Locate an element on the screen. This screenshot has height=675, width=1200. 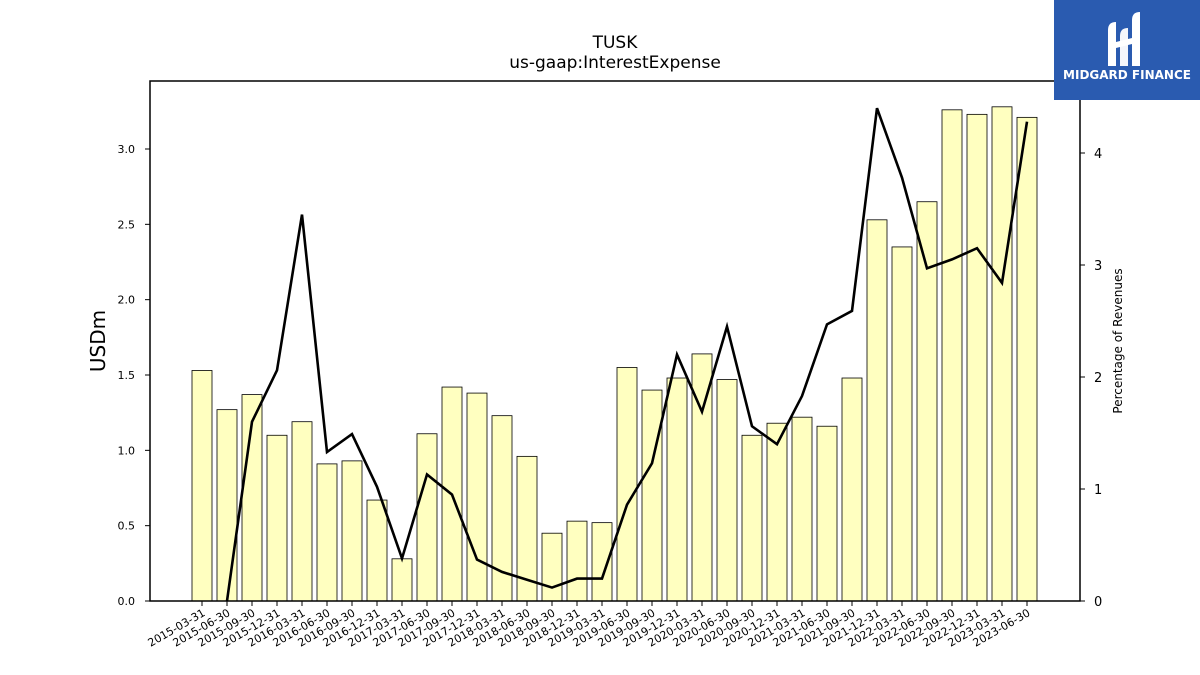
y2-tick-label: 2 is located at coordinates (1098, 378).